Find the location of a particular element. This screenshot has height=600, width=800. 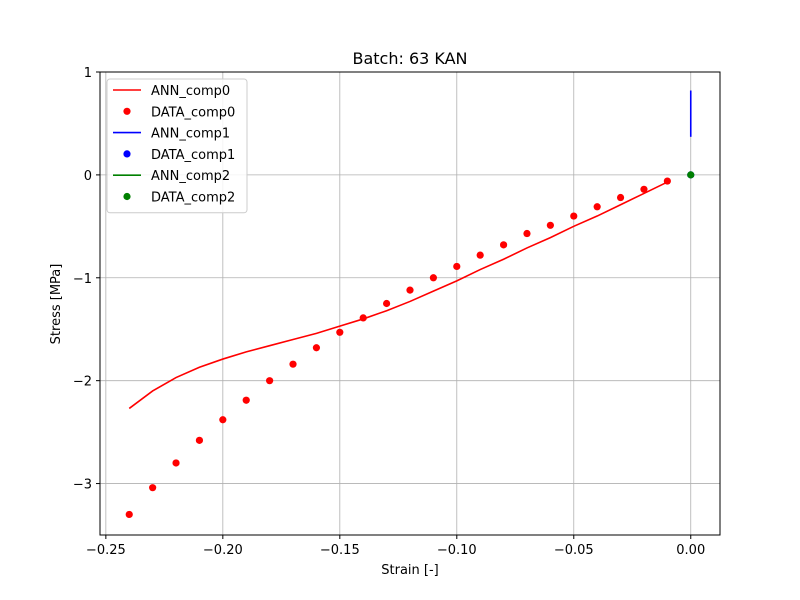

legend-swatch-data-comp0 is located at coordinates (127, 111).